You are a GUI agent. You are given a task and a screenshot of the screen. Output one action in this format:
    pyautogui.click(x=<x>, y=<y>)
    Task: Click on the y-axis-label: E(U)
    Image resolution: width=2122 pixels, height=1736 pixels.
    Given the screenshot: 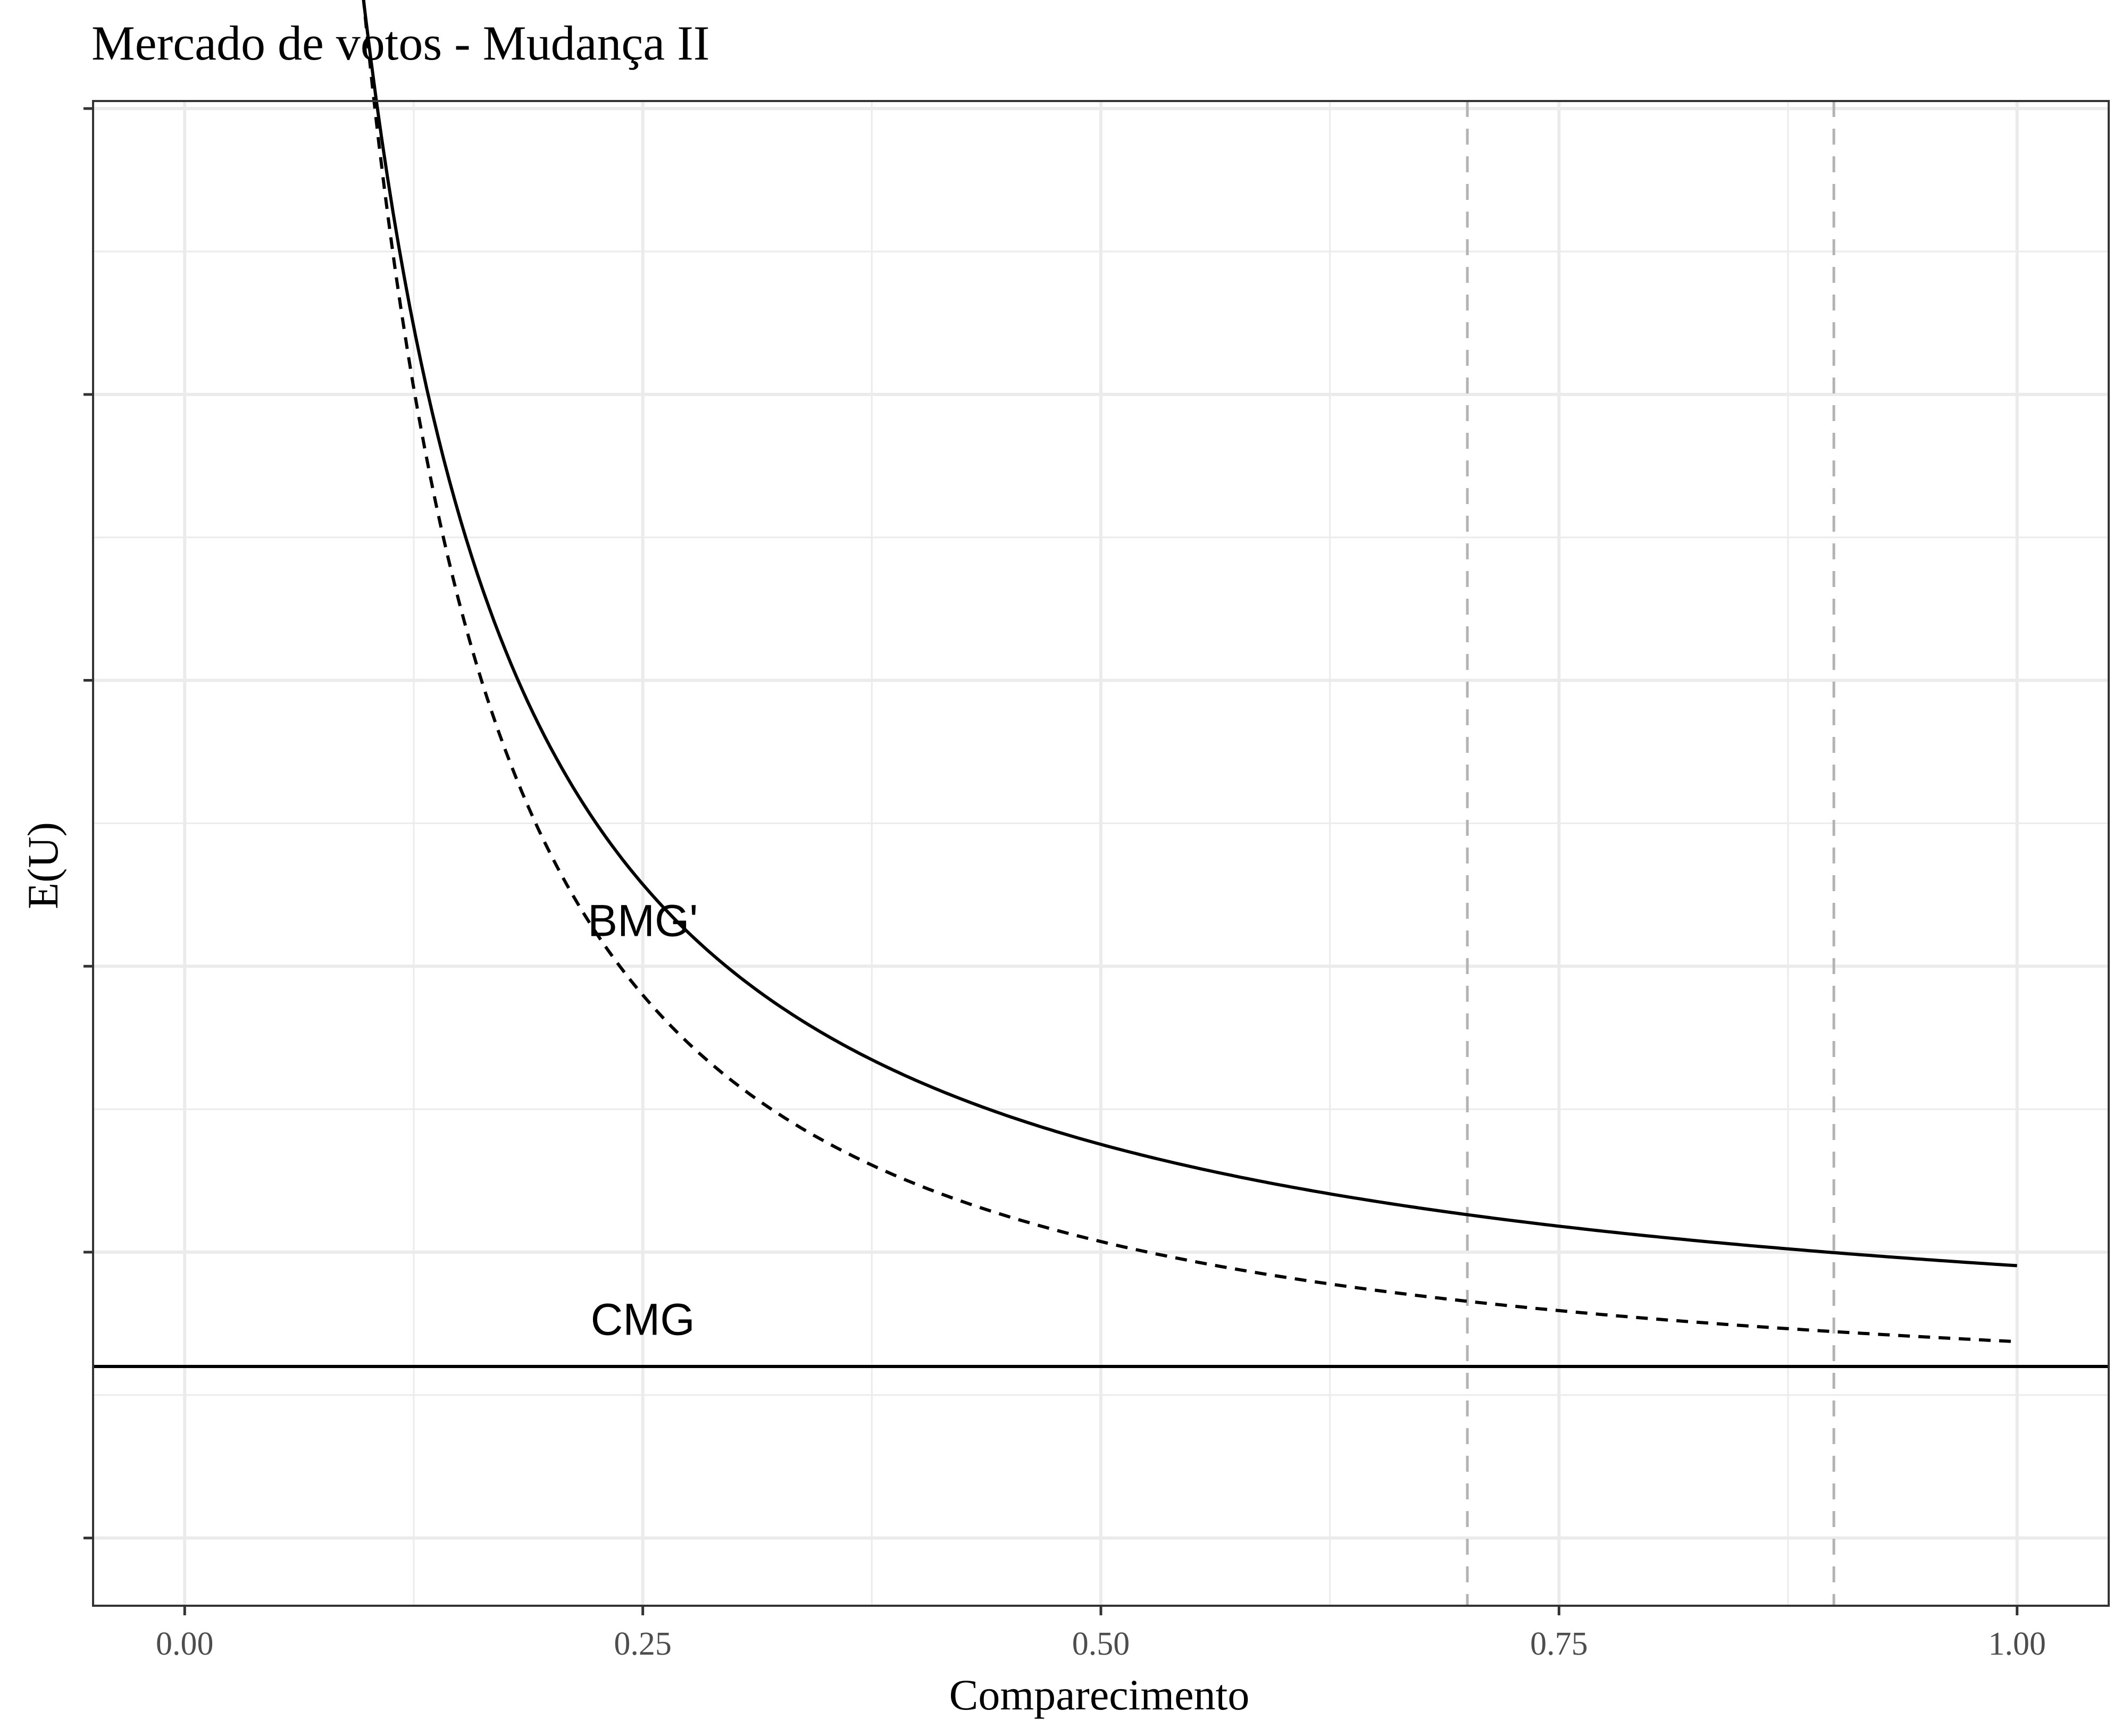 What is the action you would take?
    pyautogui.click(x=43, y=865)
    